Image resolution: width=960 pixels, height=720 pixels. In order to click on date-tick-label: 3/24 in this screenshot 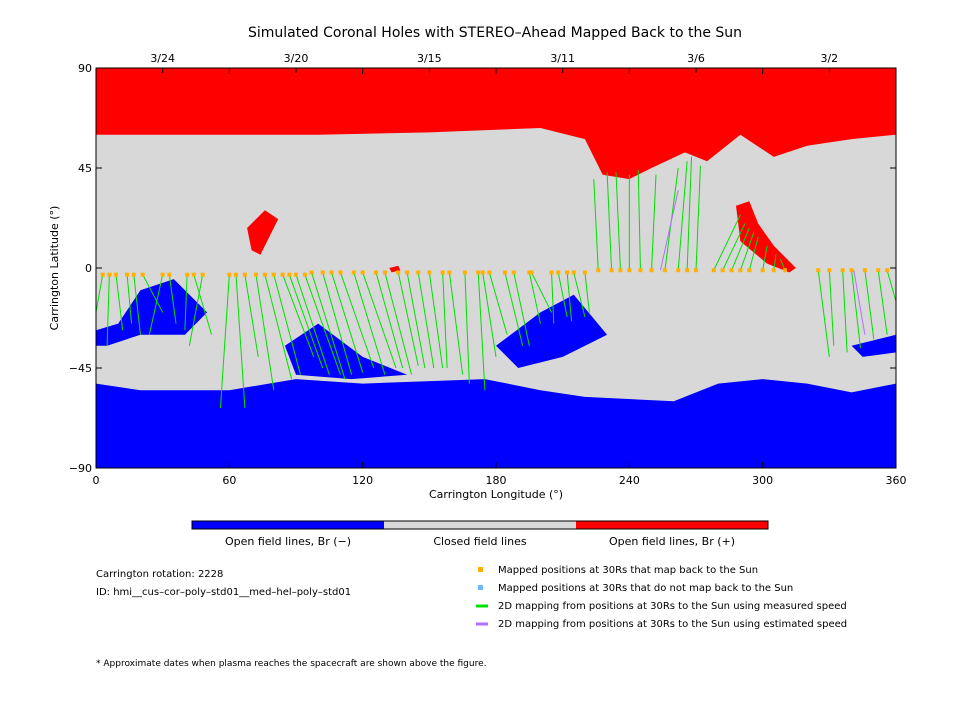, I will do `click(162, 58)`.